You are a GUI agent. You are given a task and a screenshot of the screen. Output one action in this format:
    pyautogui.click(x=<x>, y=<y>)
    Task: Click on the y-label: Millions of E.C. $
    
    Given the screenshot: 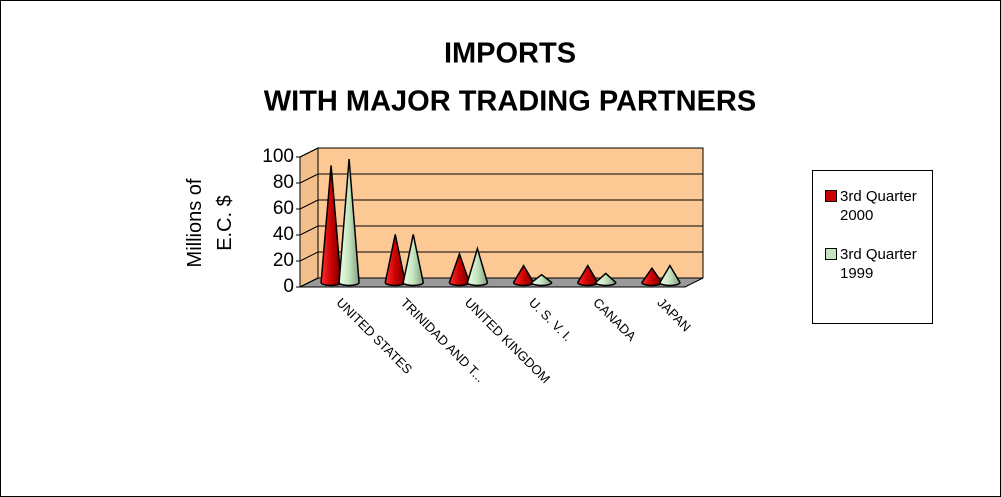 What is the action you would take?
    pyautogui.click(x=210, y=223)
    